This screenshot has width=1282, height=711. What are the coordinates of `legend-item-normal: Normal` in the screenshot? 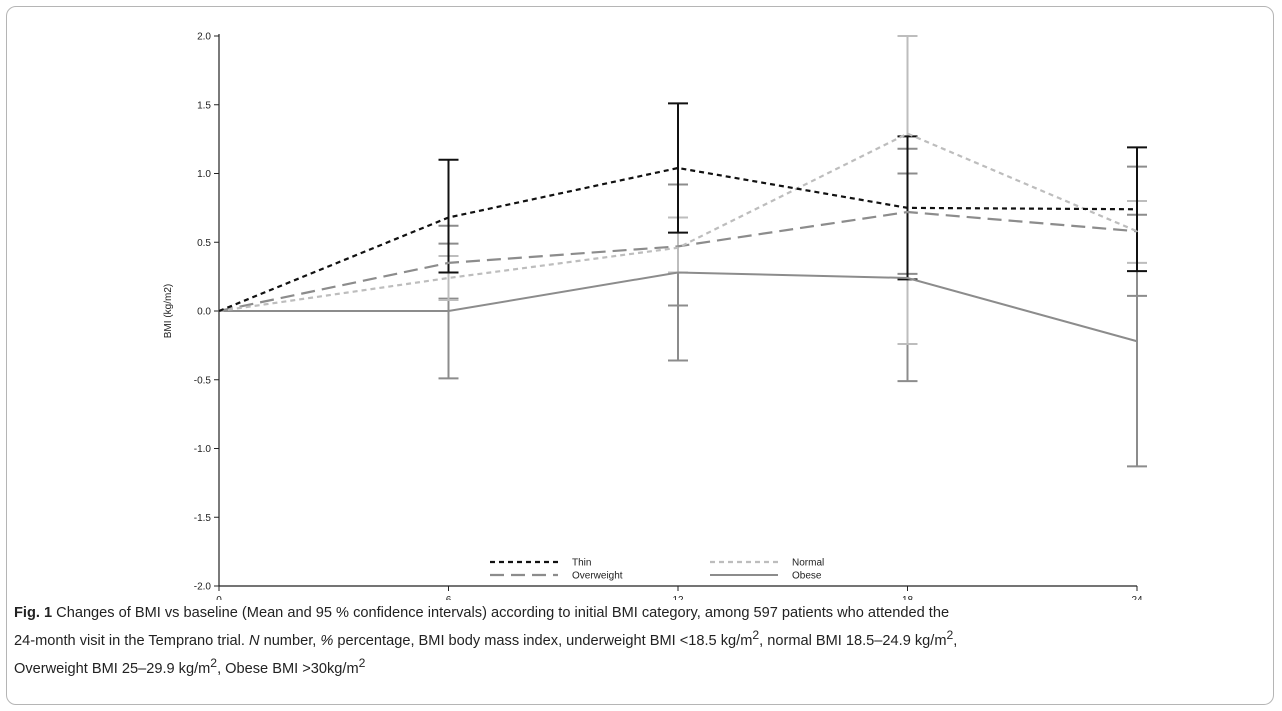 It's located at (767, 563).